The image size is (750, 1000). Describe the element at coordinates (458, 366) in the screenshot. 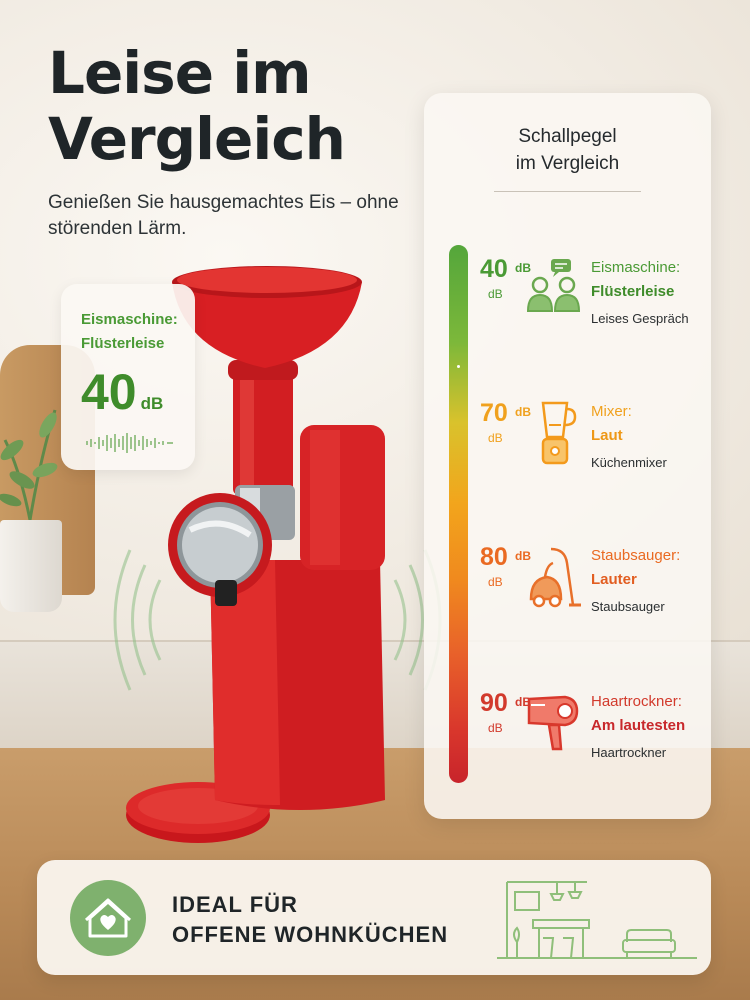

I see `meter-indicator-dot` at that location.